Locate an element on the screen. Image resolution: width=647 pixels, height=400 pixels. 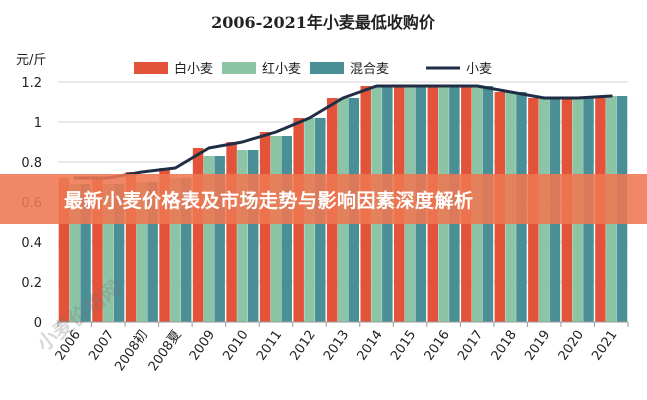
x-tick-label: 2012 is located at coordinates (302, 346).